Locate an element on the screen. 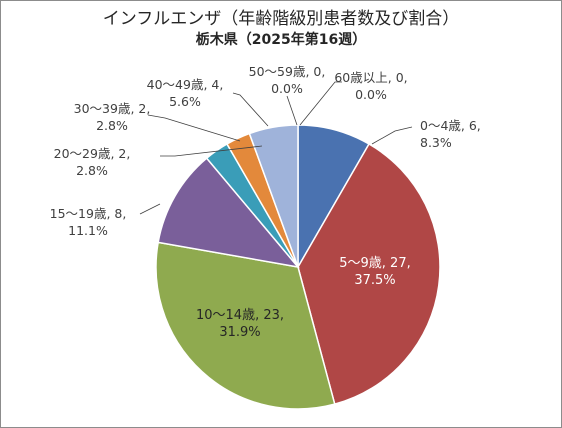  chart-subtitle: 栃木県（2025年第16週） is located at coordinates (281, 40).